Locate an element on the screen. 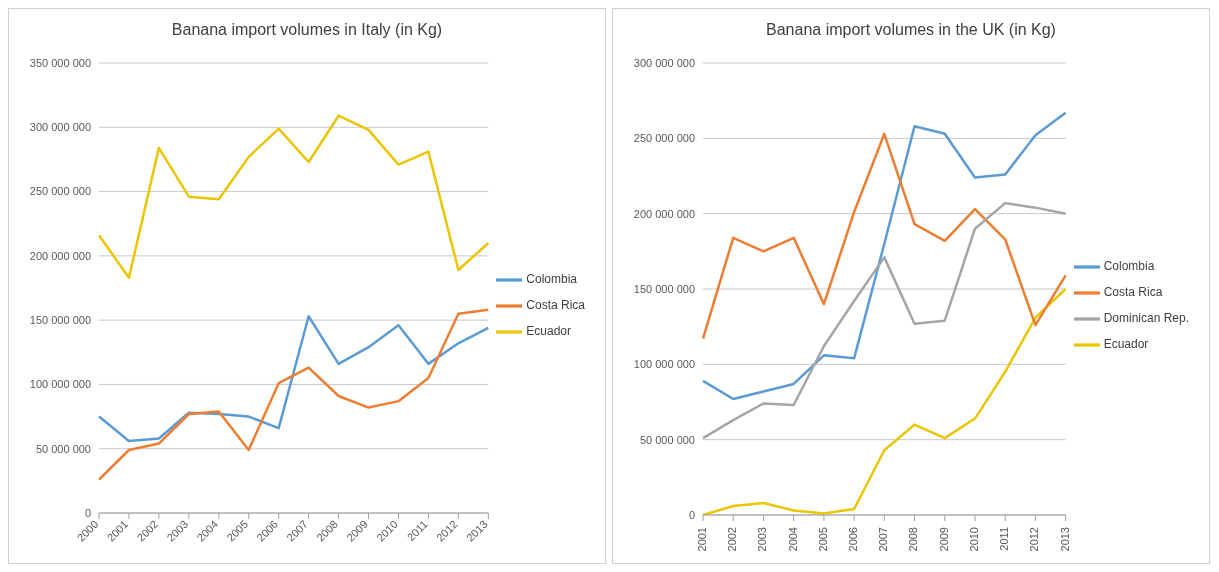 The height and width of the screenshot is (572, 1219). x-tick-label: 2010 is located at coordinates (973, 539).